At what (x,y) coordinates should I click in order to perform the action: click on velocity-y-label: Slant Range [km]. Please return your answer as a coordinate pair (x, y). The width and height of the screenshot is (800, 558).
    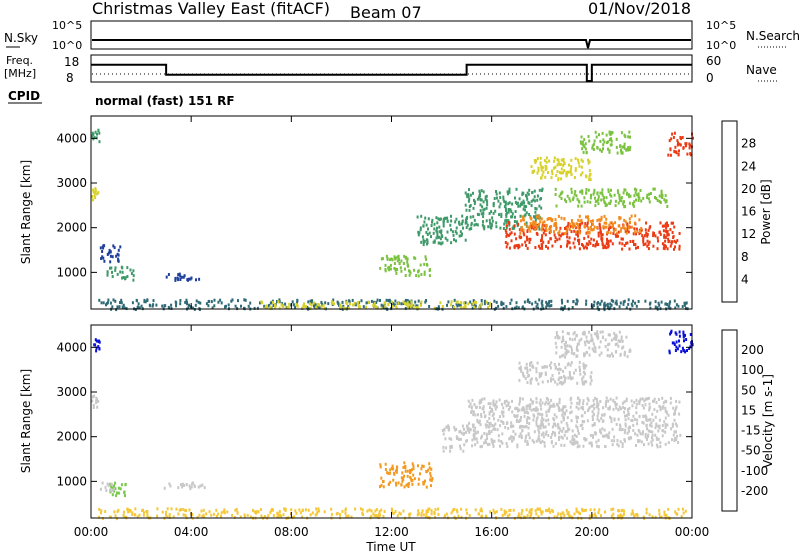
    Looking at the image, I should click on (26, 421).